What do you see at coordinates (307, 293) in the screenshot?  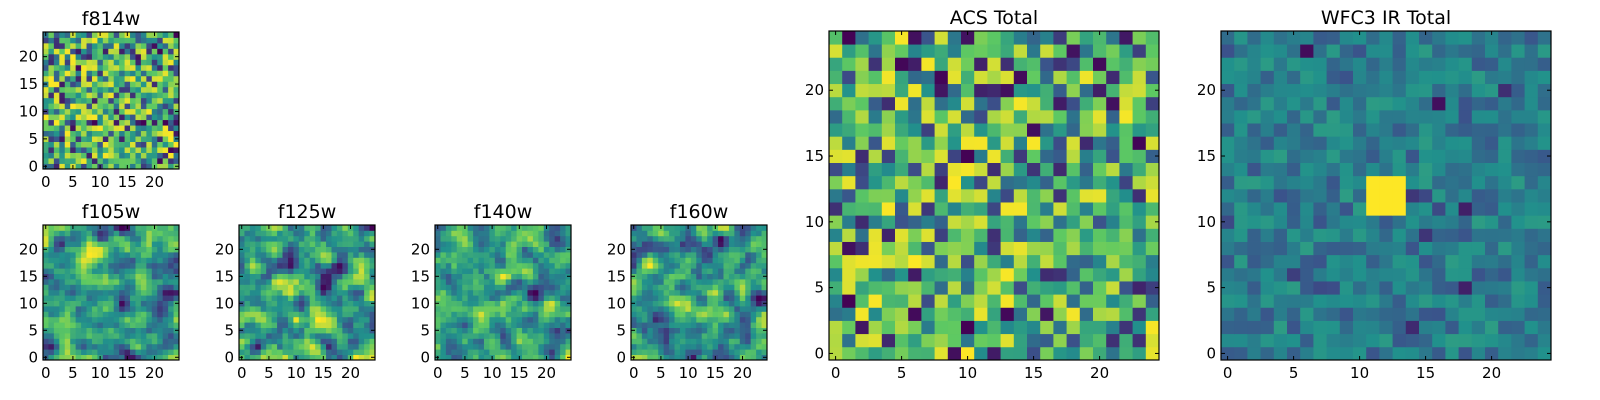 I see `heatmap-cells` at bounding box center [307, 293].